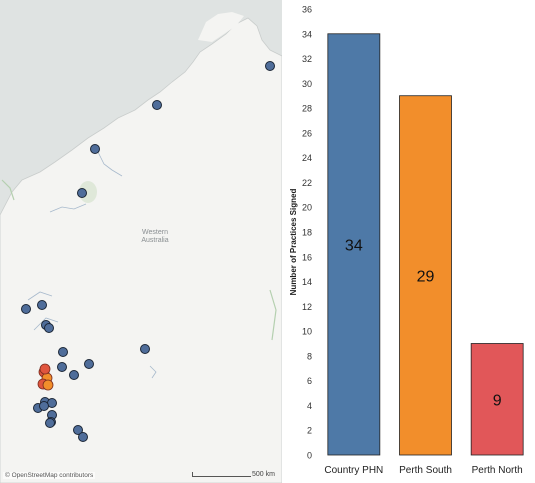  I want to click on y-tick-label: 6, so click(309, 381).